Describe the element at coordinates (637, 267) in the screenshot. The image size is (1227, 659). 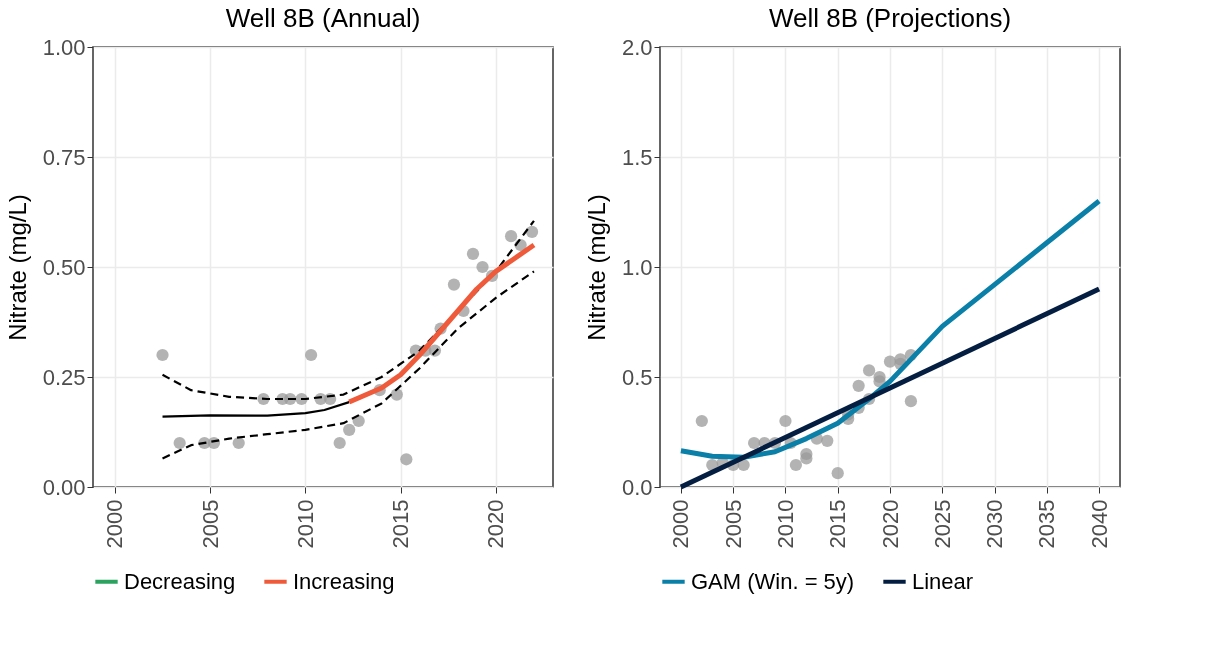
I see `y-tick-label: 1.0` at that location.